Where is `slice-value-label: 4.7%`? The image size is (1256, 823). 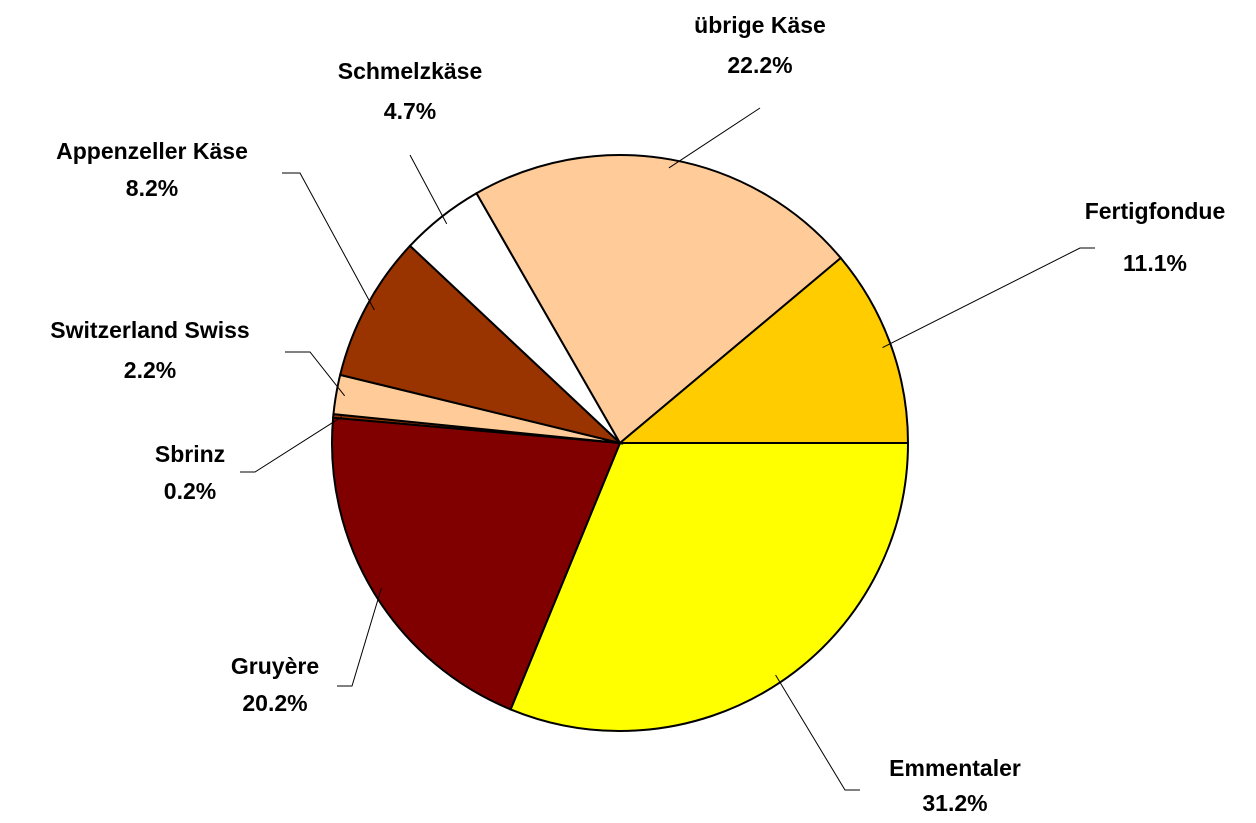
slice-value-label: 4.7% is located at coordinates (410, 111).